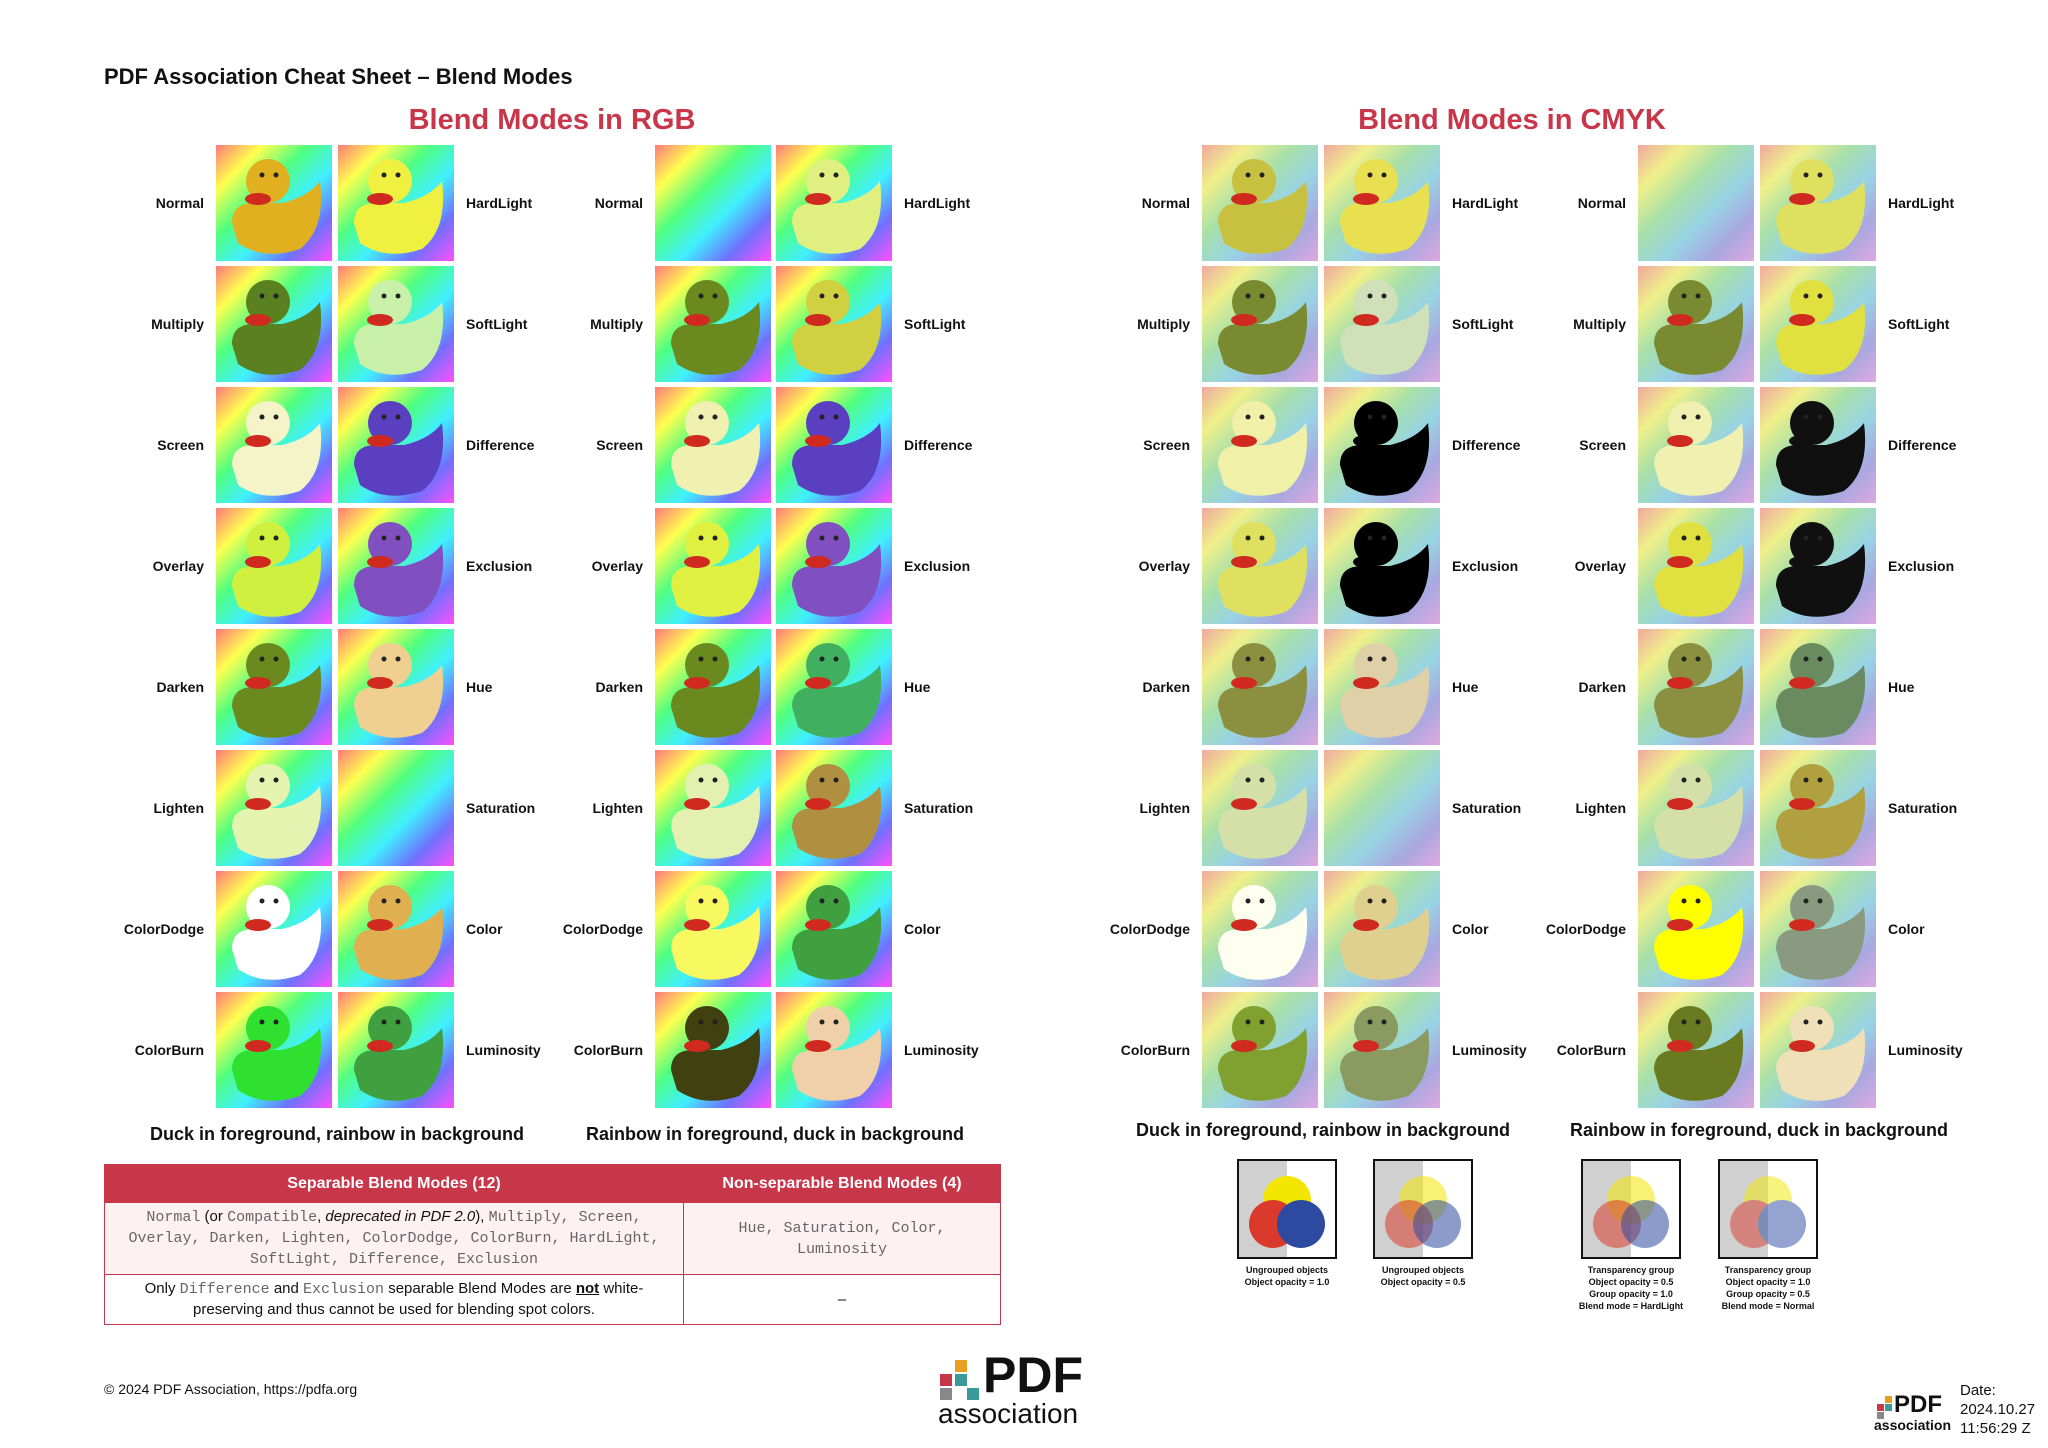 The width and height of the screenshot is (2048, 1448). I want to click on table-cell: Hue, Saturation, Color, Luminosity, so click(842, 1238).